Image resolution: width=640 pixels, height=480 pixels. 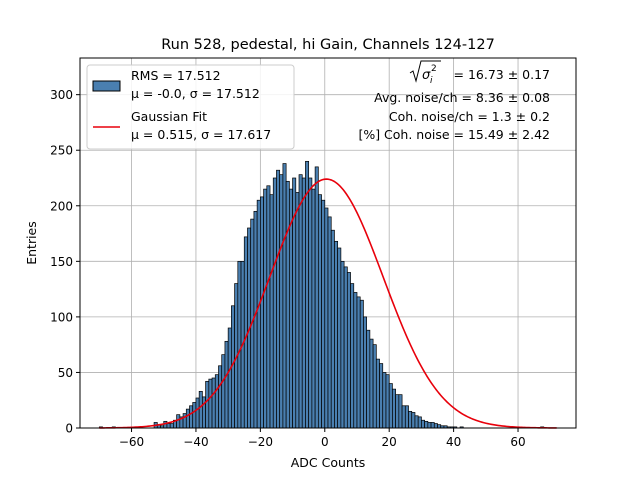 I want to click on y-tick-label: 50, so click(x=65, y=373).